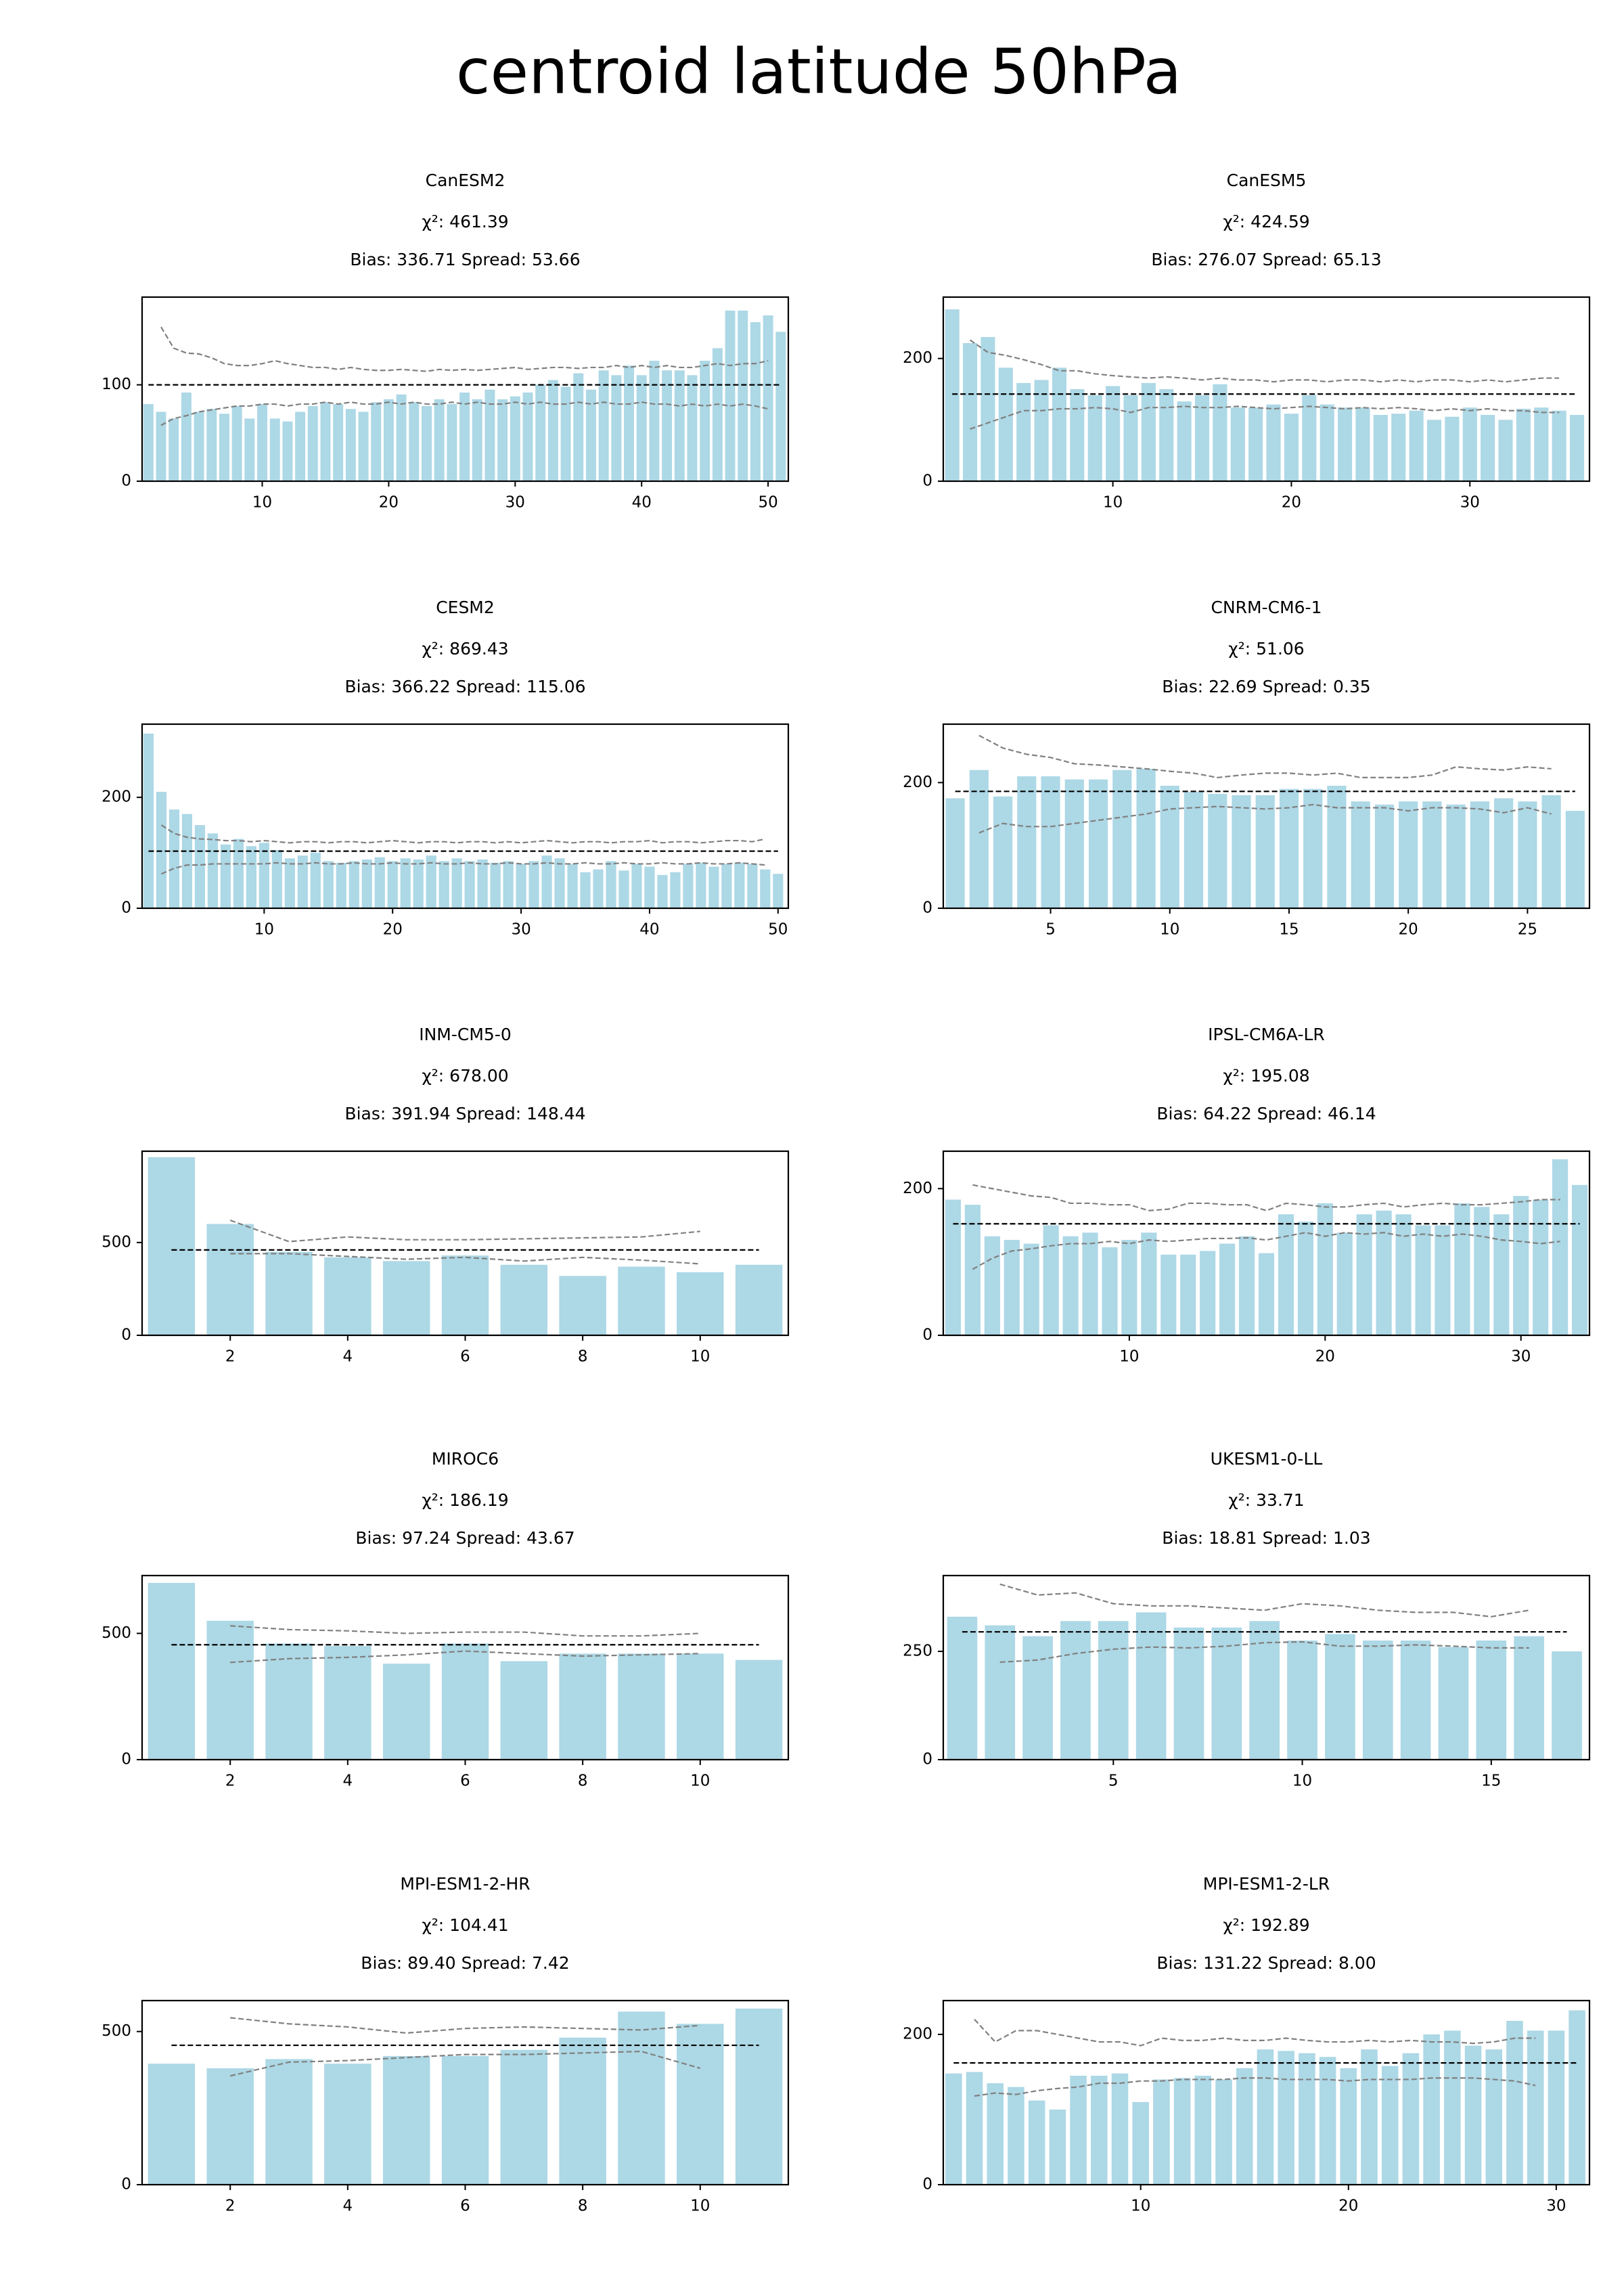 Image resolution: width=1624 pixels, height=2274 pixels. I want to click on subplot-subtitle: χ²: 195.08, so click(1266, 1076).